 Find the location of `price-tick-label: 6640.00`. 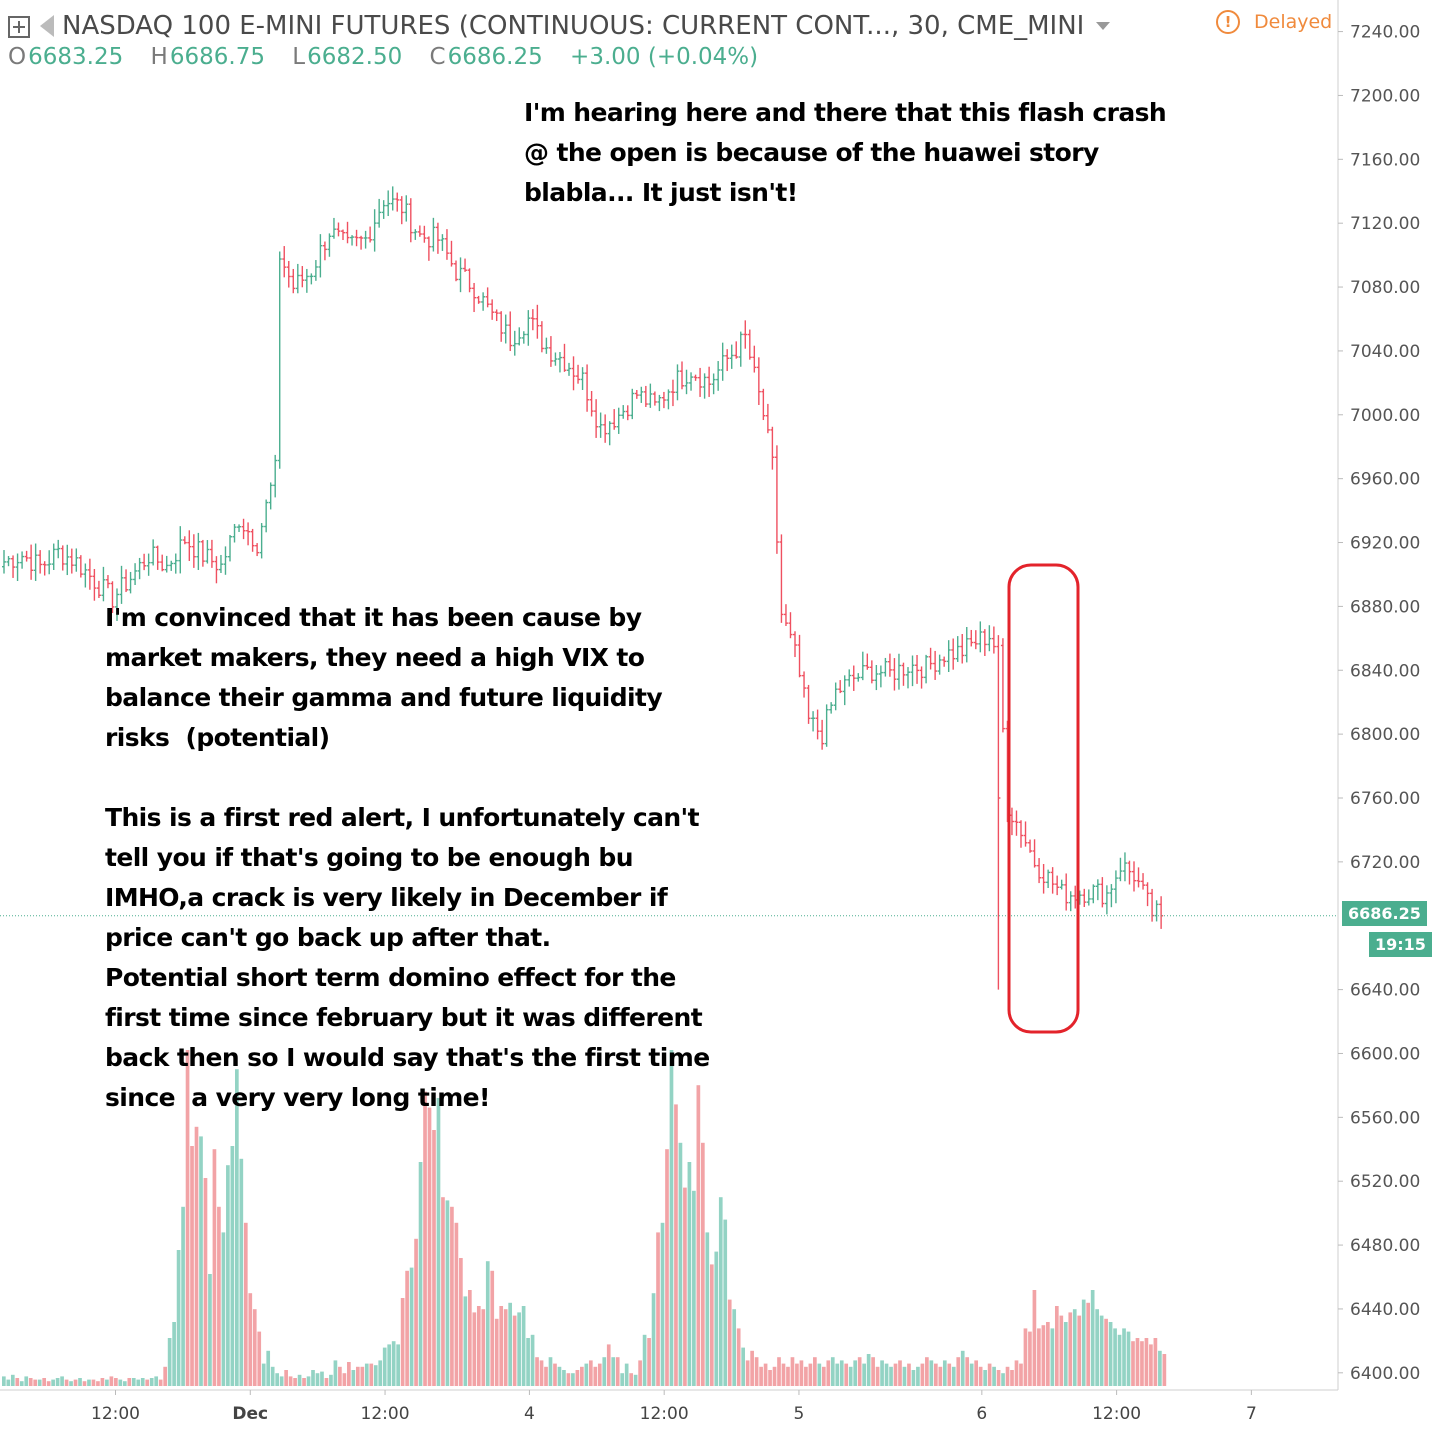

price-tick-label: 6640.00 is located at coordinates (1385, 991).